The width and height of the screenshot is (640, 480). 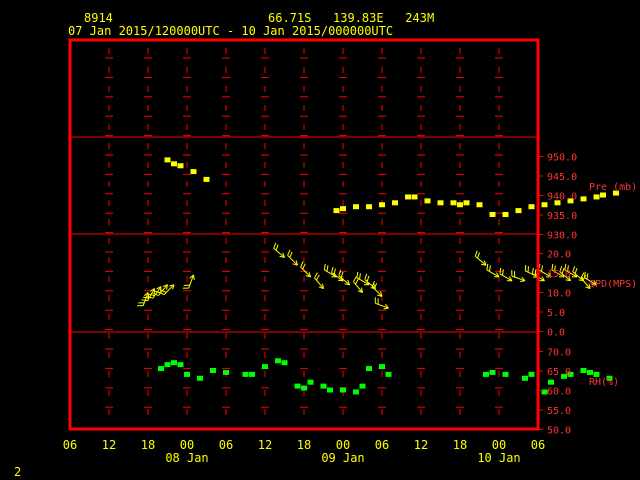 I want to click on y-tick-label: 60.0, so click(x=559, y=392).